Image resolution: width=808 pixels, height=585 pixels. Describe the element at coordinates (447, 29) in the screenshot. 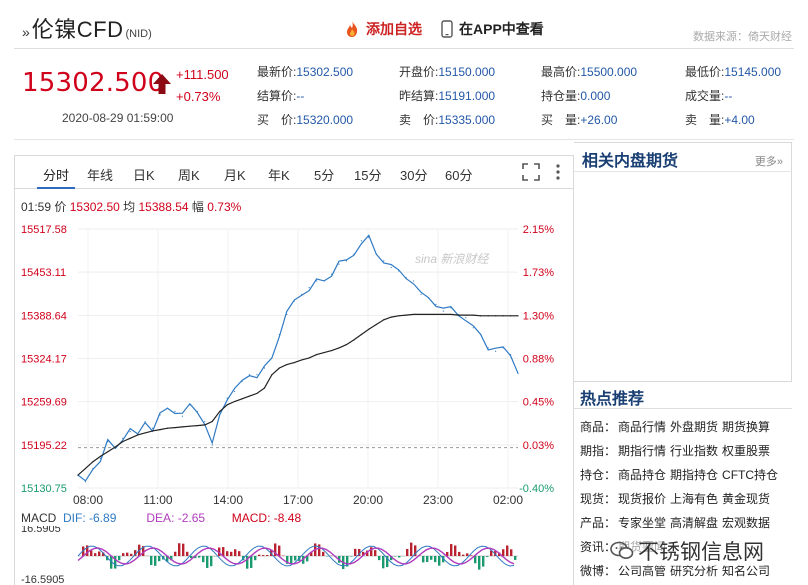

I see `phone-icon` at that location.